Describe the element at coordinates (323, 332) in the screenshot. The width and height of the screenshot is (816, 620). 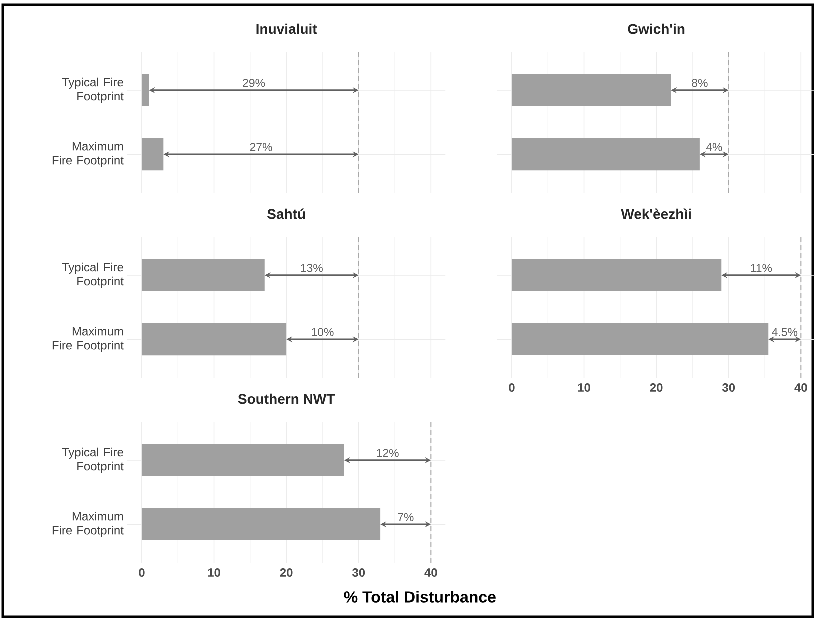
I see `annotation: 10%` at that location.